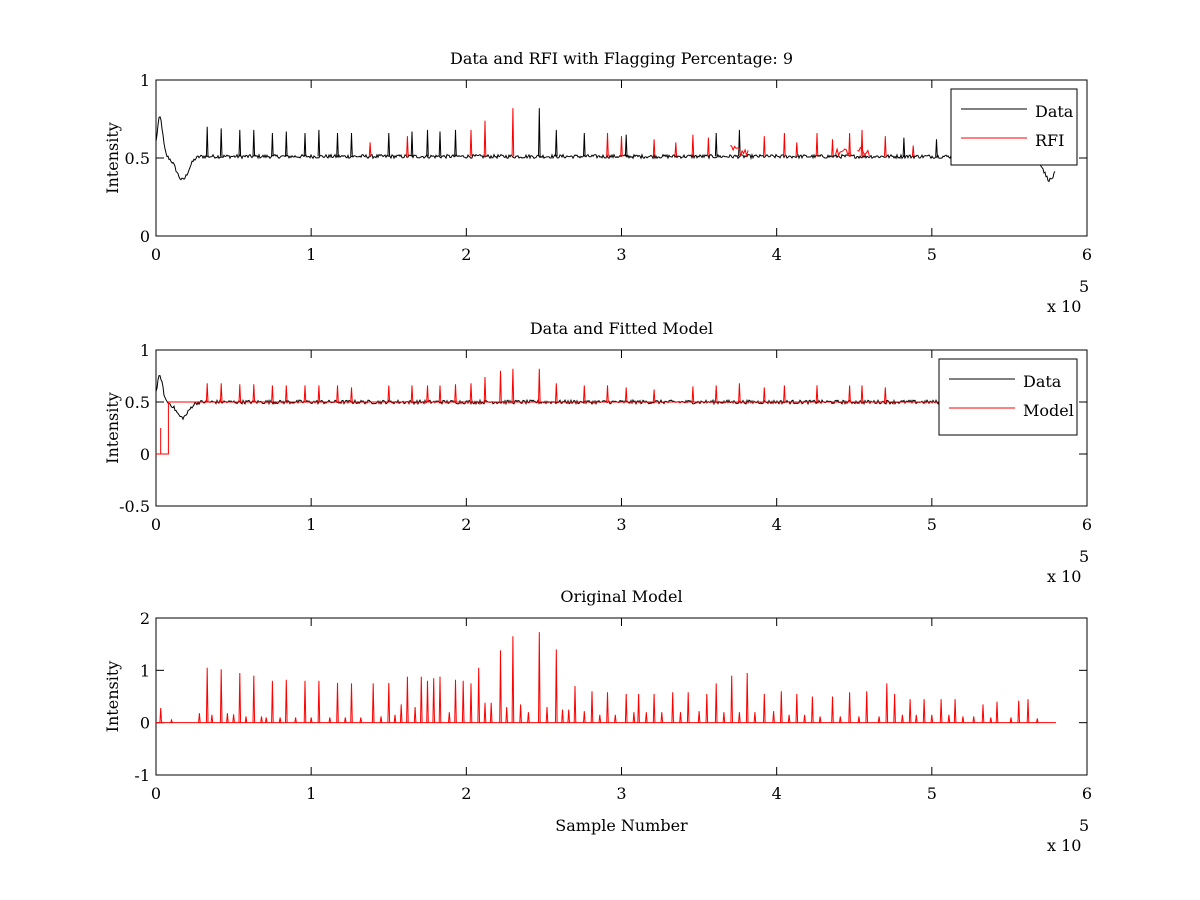 This screenshot has width=1200, height=900. I want to click on x-axis-label: Sample Number, so click(621, 825).